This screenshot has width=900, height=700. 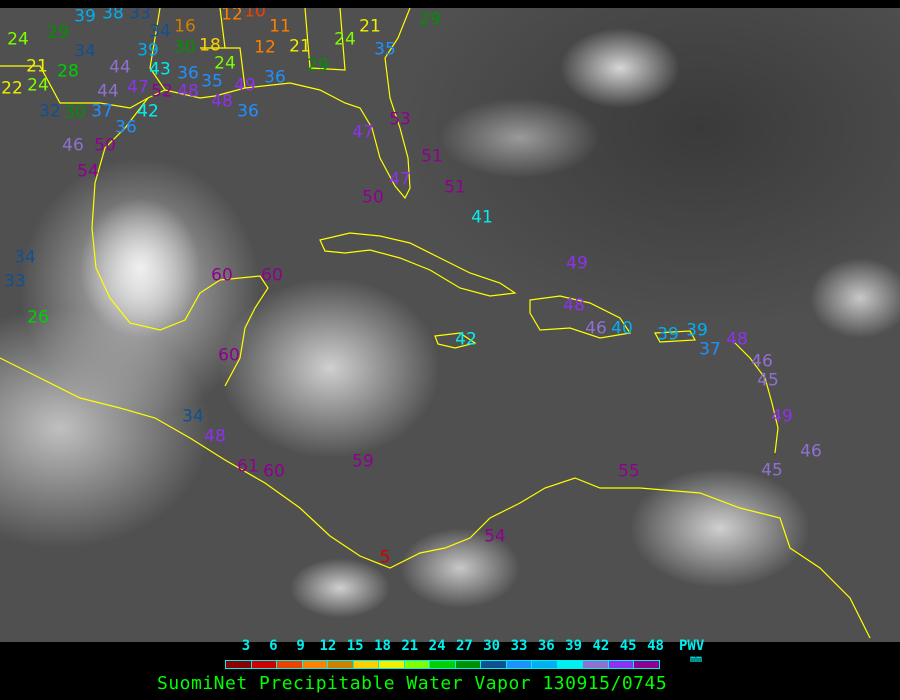 I want to click on legend-tick: 27, so click(x=464, y=646).